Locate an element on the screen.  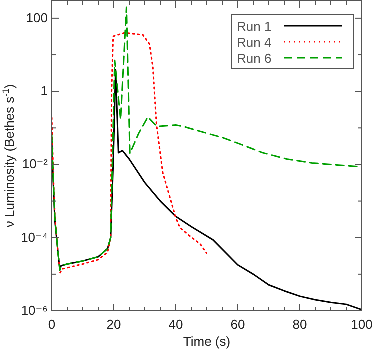
x-tick-label: 80 is located at coordinates (300, 324).